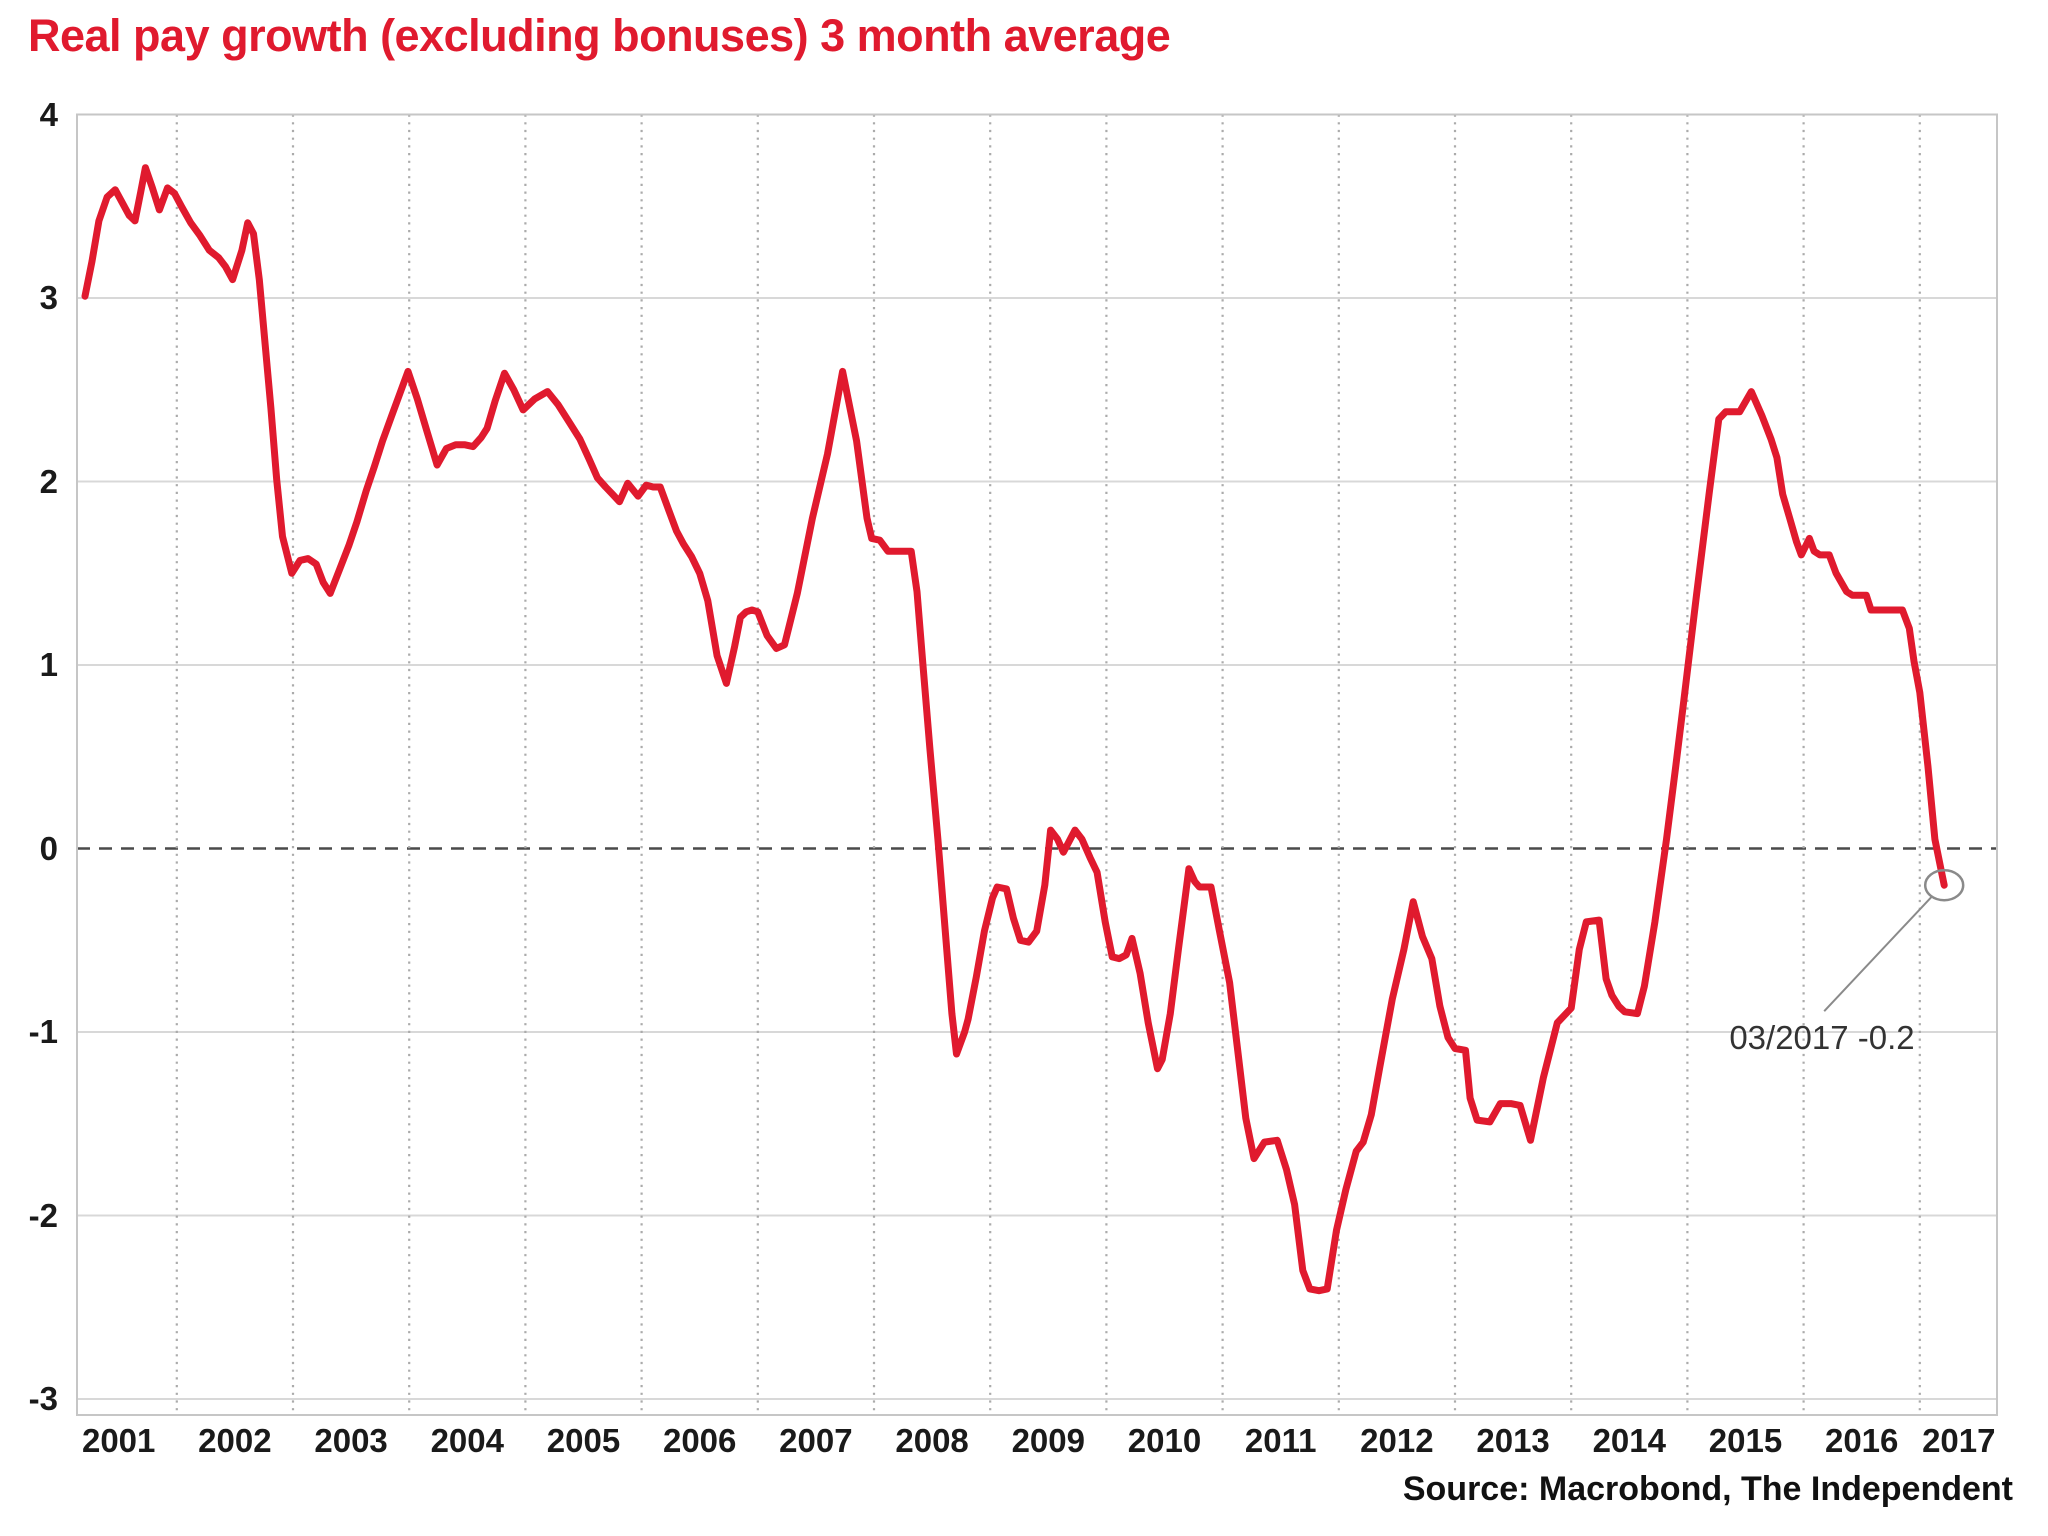 The width and height of the screenshot is (2048, 1536). Describe the element at coordinates (1944, 885) in the screenshot. I see `annotation-endpoint-circle` at that location.